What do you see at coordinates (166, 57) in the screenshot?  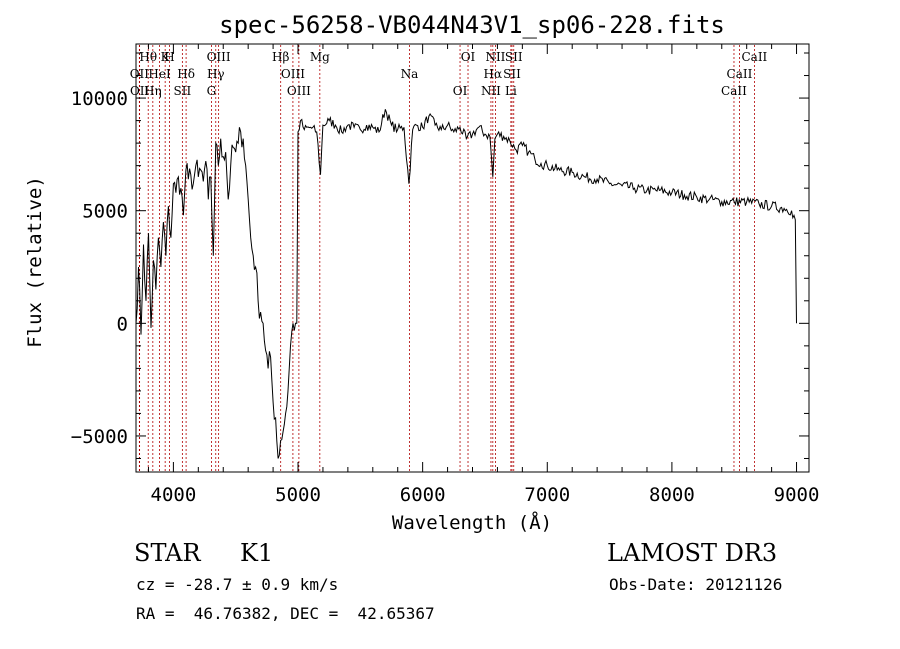 I see `ref-label-3: K` at bounding box center [166, 57].